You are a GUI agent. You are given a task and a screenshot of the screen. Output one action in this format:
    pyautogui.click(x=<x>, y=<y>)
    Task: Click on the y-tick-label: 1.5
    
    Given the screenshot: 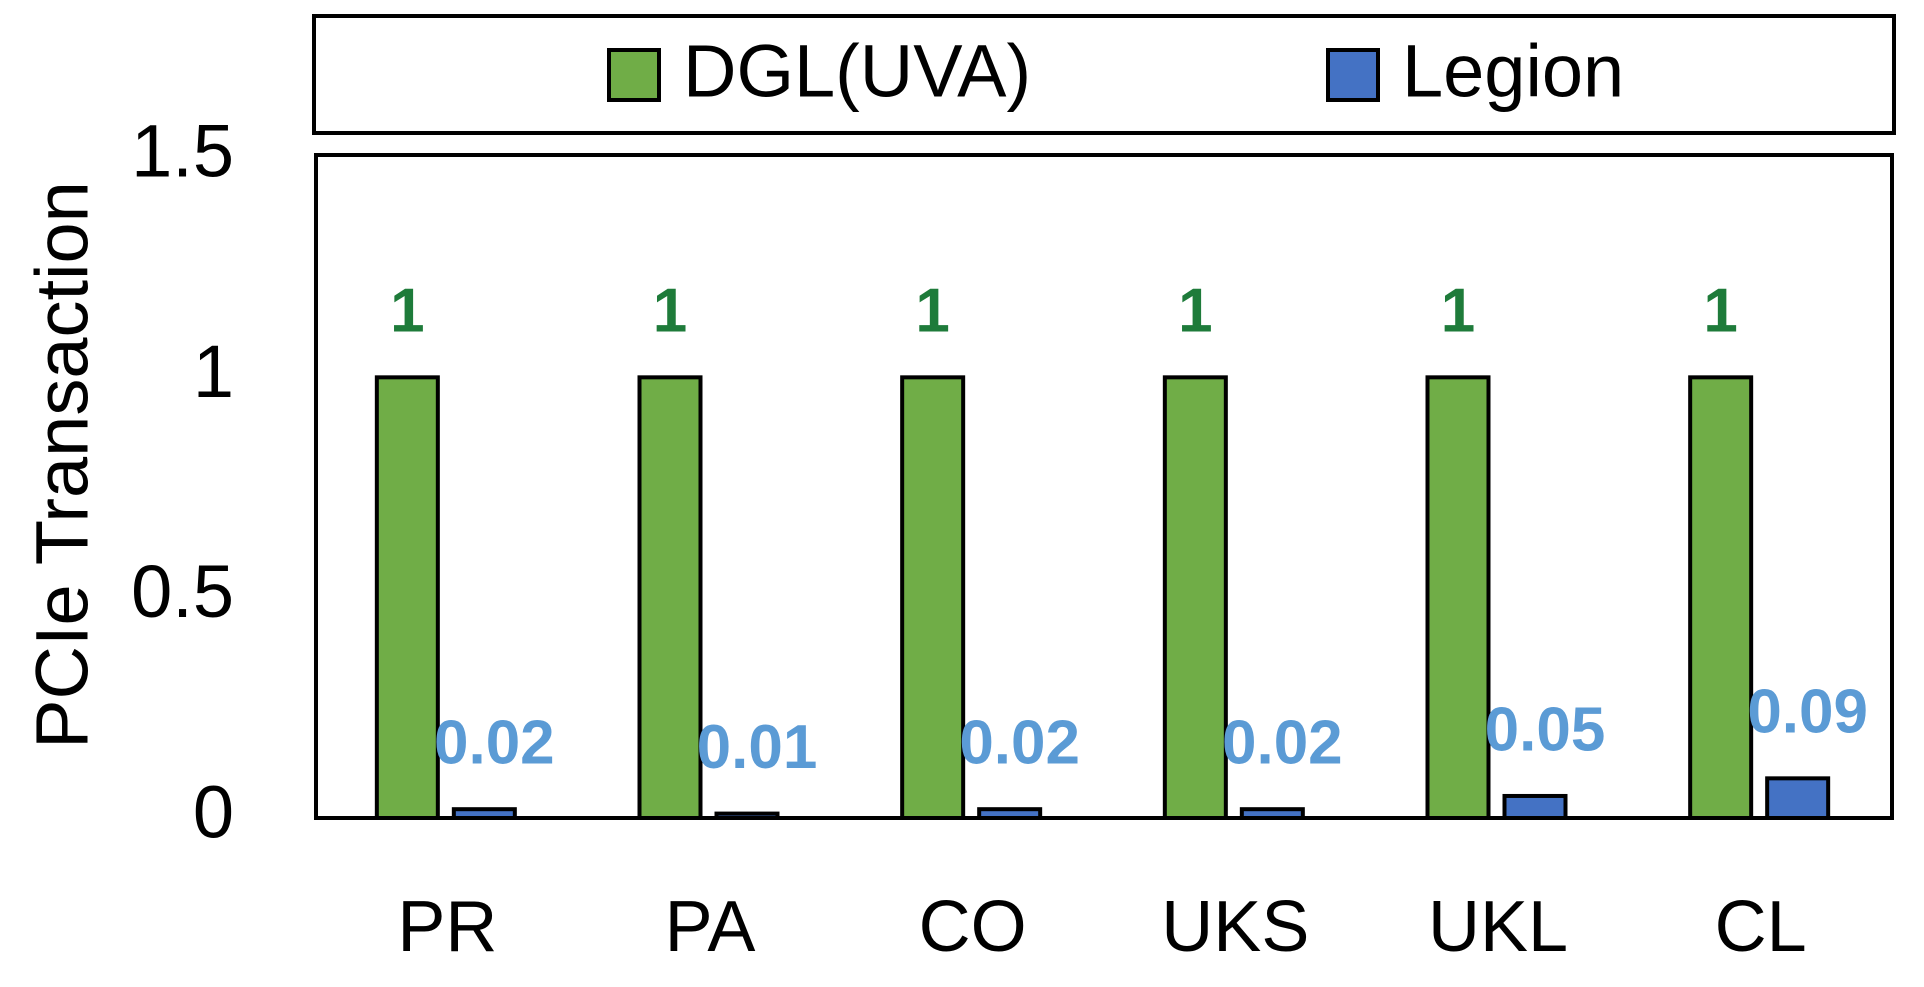 What is the action you would take?
    pyautogui.click(x=182, y=151)
    